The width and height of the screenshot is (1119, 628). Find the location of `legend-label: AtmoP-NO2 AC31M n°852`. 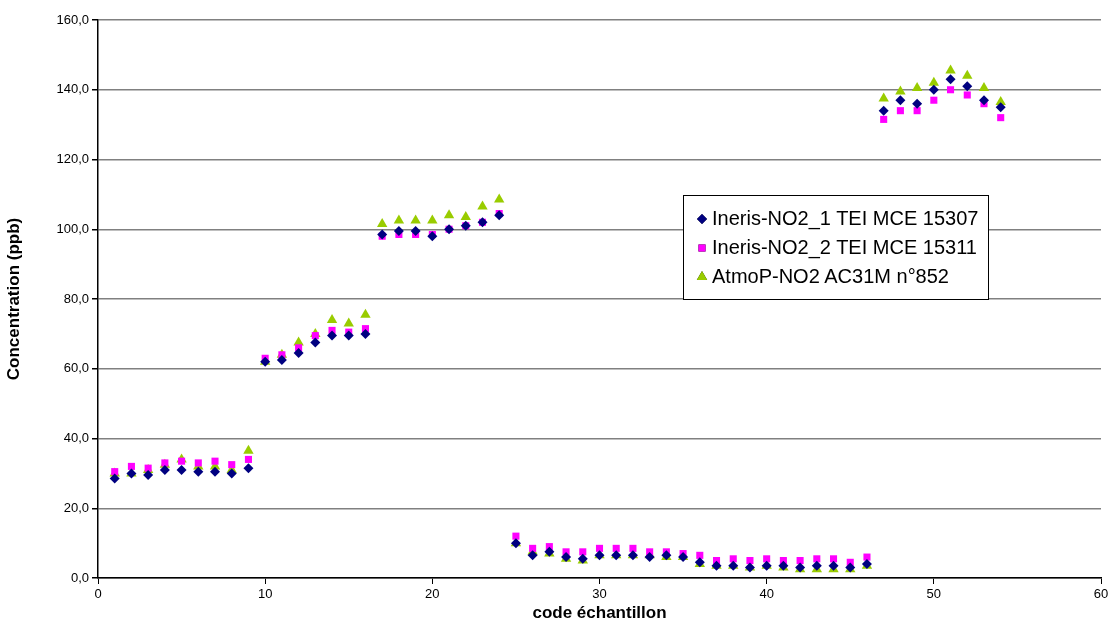

legend-label: AtmoP-NO2 AC31M n°852 is located at coordinates (830, 276).